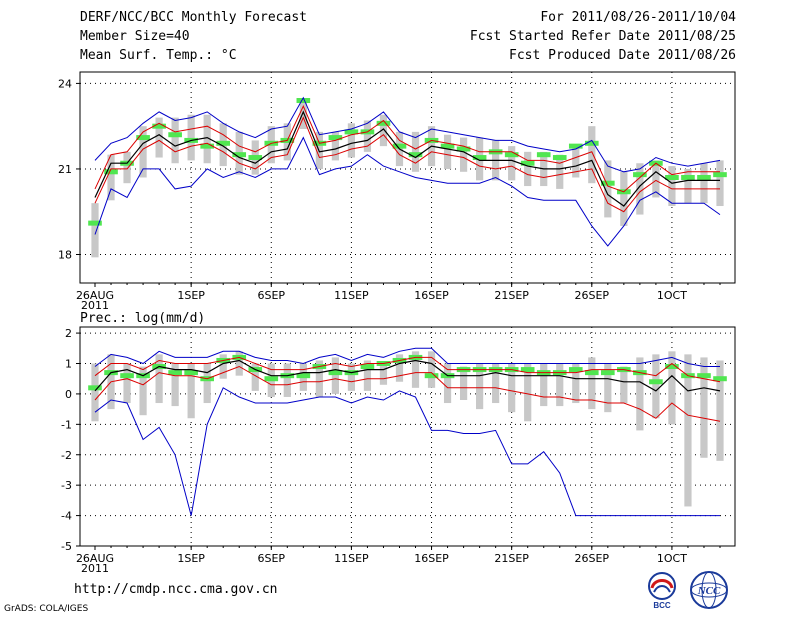  Describe the element at coordinates (431, 295) in the screenshot. I see `temp-xtick-label: 16SEP` at that location.